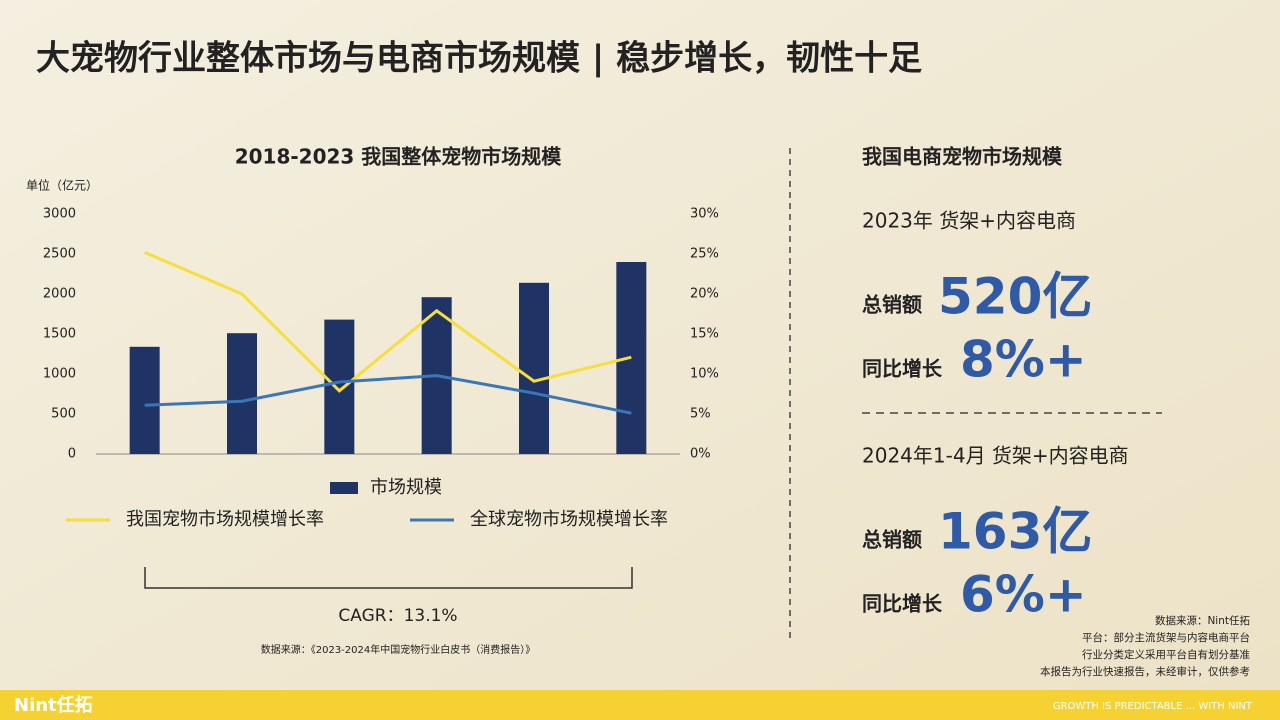 This screenshot has width=1280, height=720. Describe the element at coordinates (1023, 595) in the screenshot. I see `growth-value: 6%+` at that location.